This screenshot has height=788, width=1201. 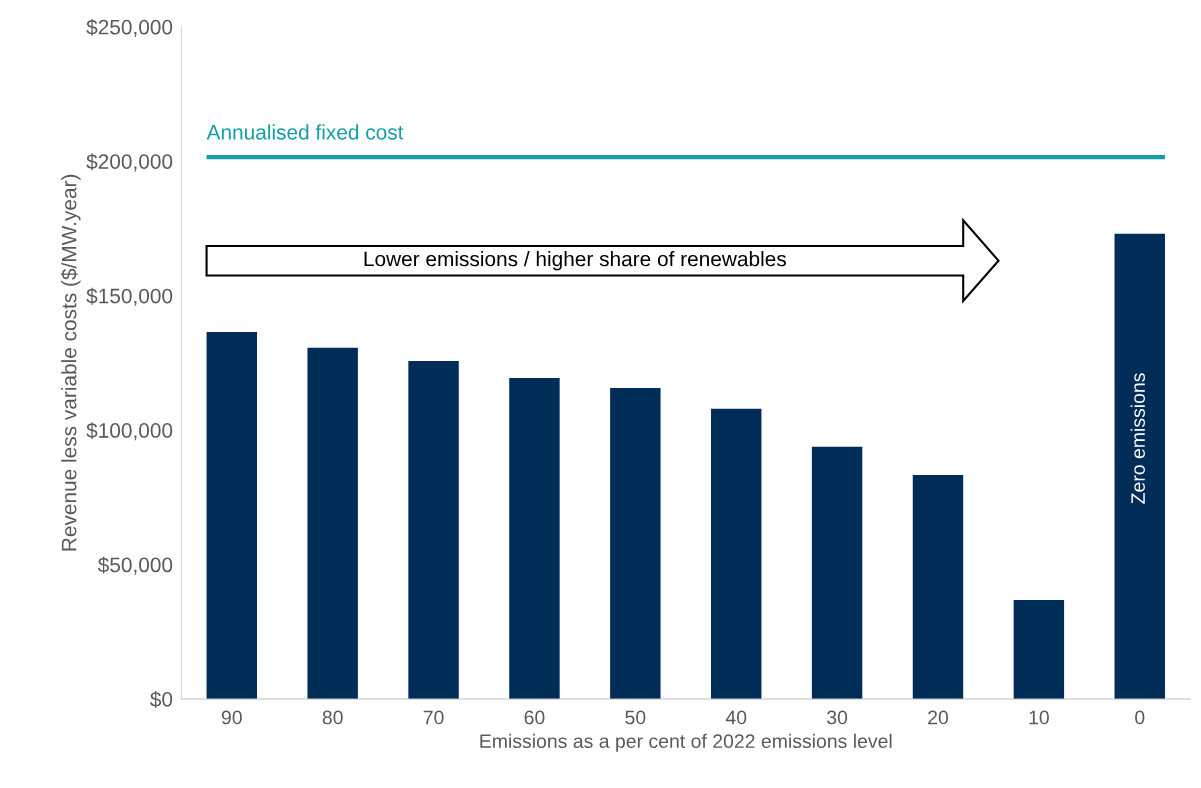 What do you see at coordinates (1140, 717) in the screenshot?
I see `x-tick-label: 0` at bounding box center [1140, 717].